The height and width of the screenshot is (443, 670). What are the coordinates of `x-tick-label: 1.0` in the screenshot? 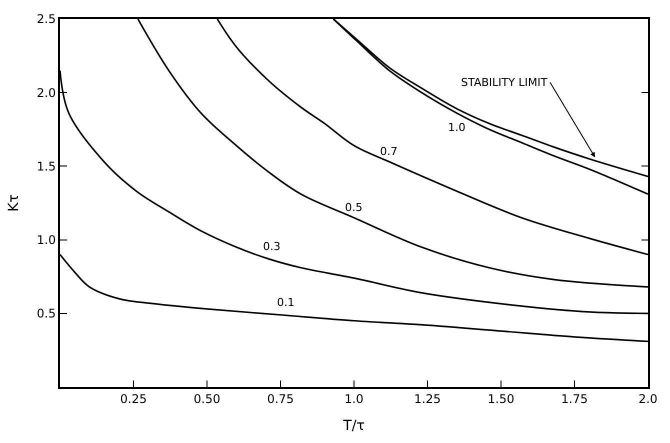 It's located at (354, 399).